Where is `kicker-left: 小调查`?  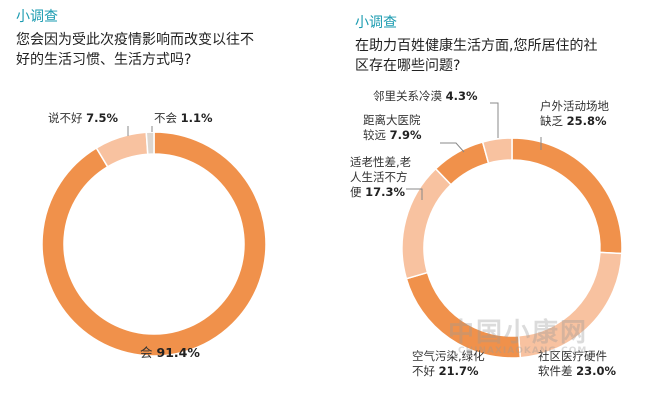 kicker-left: 小调查 is located at coordinates (37, 17).